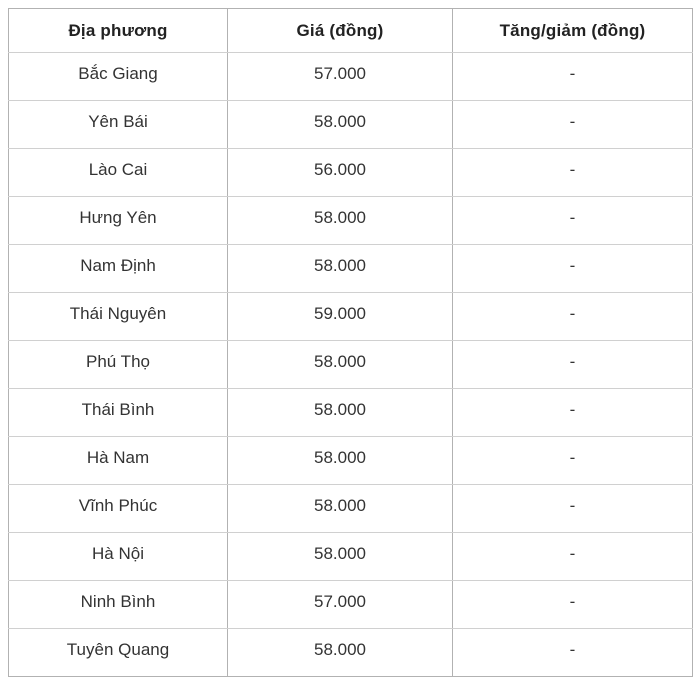 The width and height of the screenshot is (700, 693). I want to click on cell-price: 59.000, so click(340, 316).